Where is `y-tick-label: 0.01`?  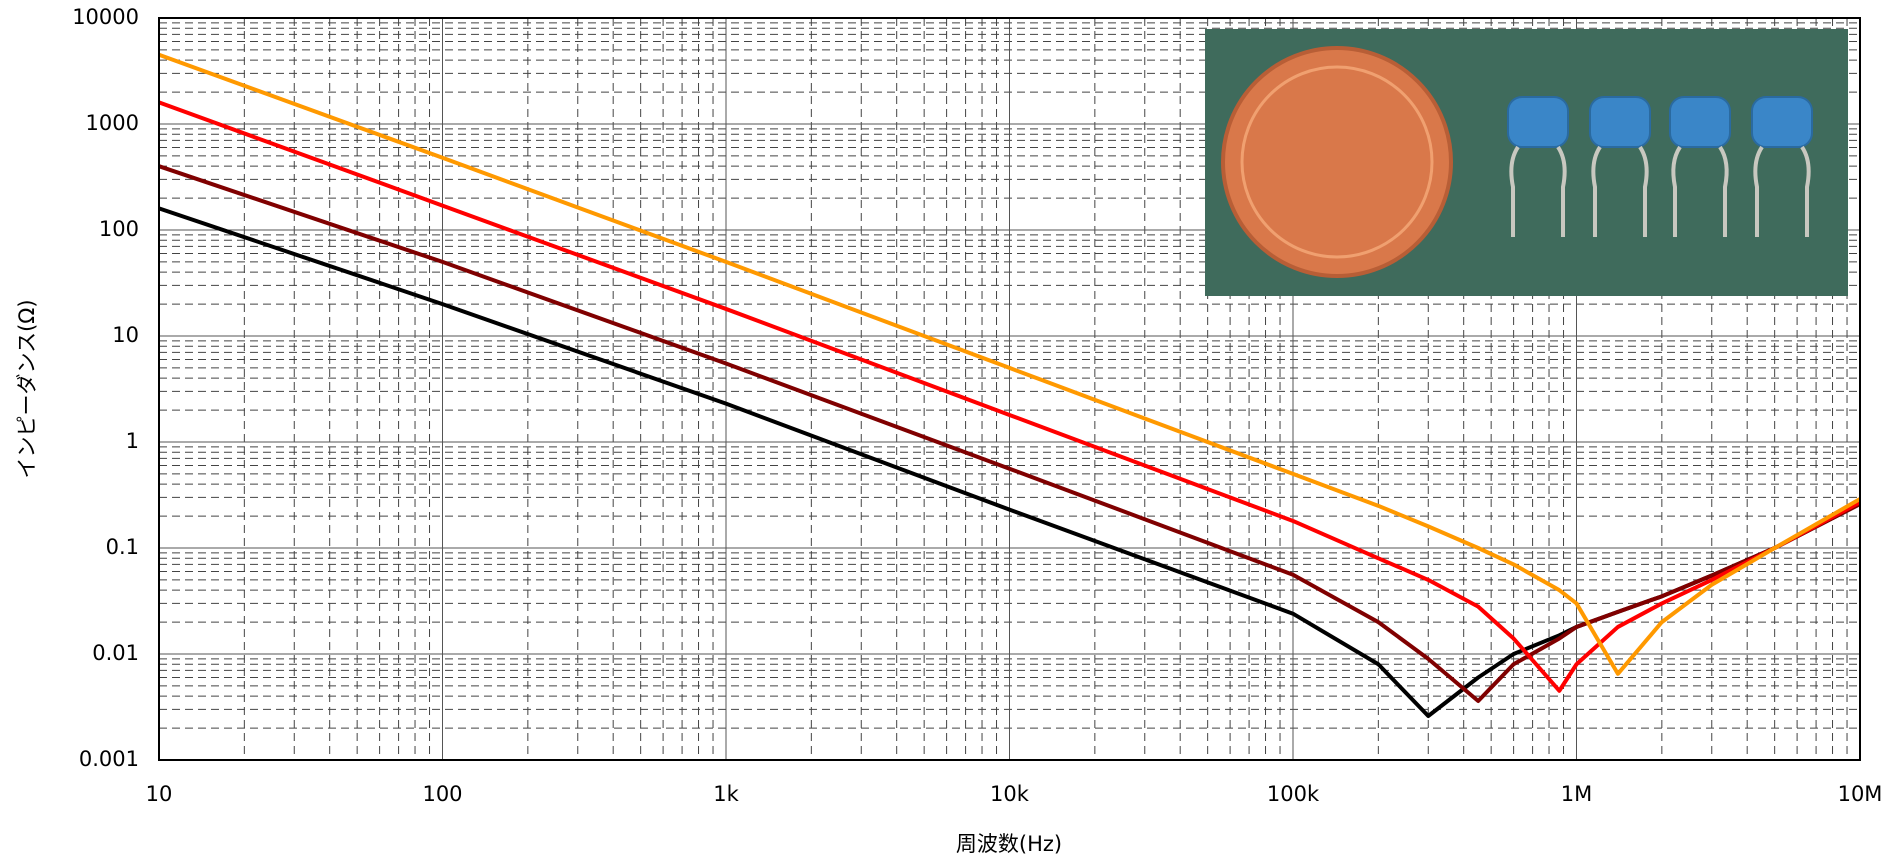 y-tick-label: 0.01 is located at coordinates (115, 653).